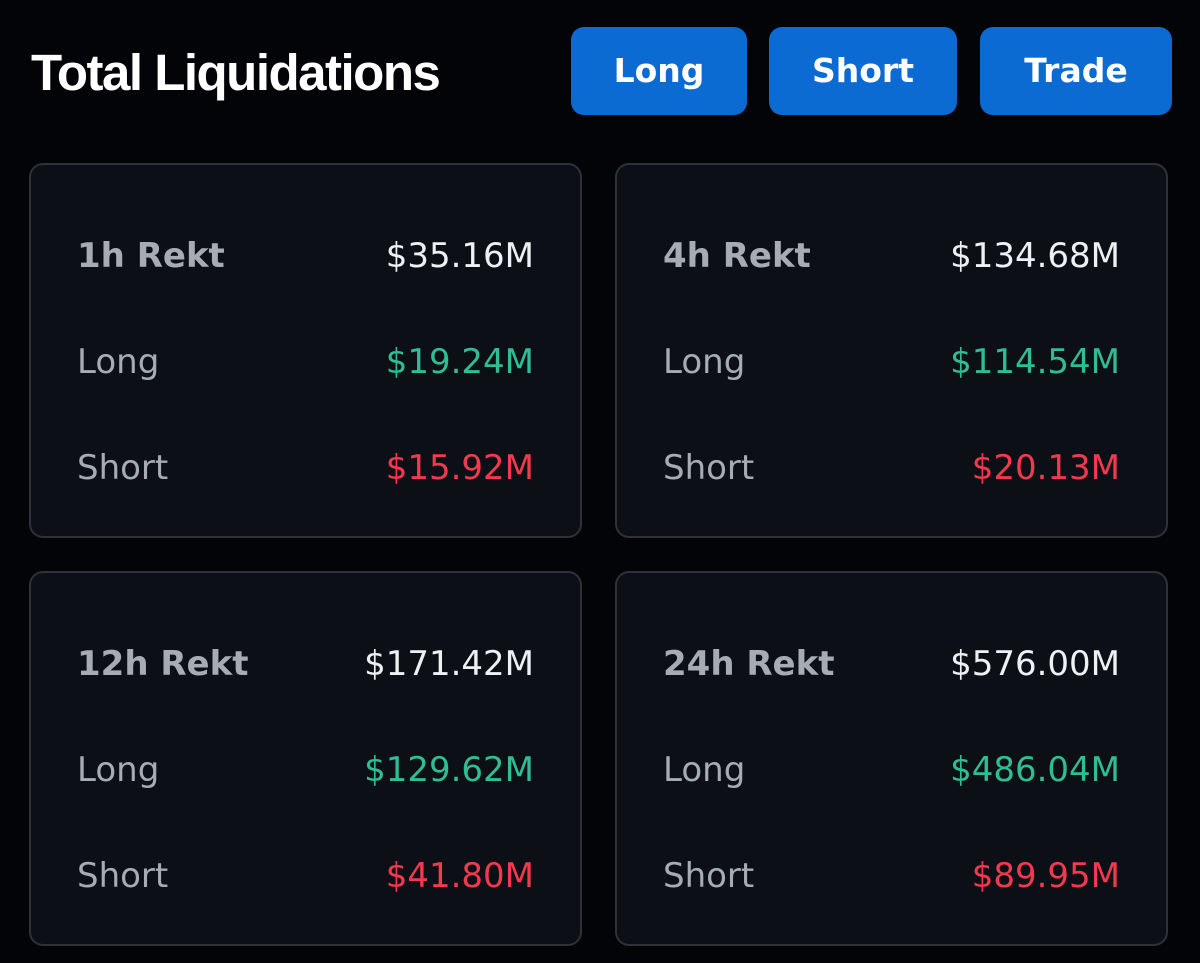 This screenshot has width=1200, height=963. I want to click on total-row: 1h Rekt $35.16M, so click(305, 256).